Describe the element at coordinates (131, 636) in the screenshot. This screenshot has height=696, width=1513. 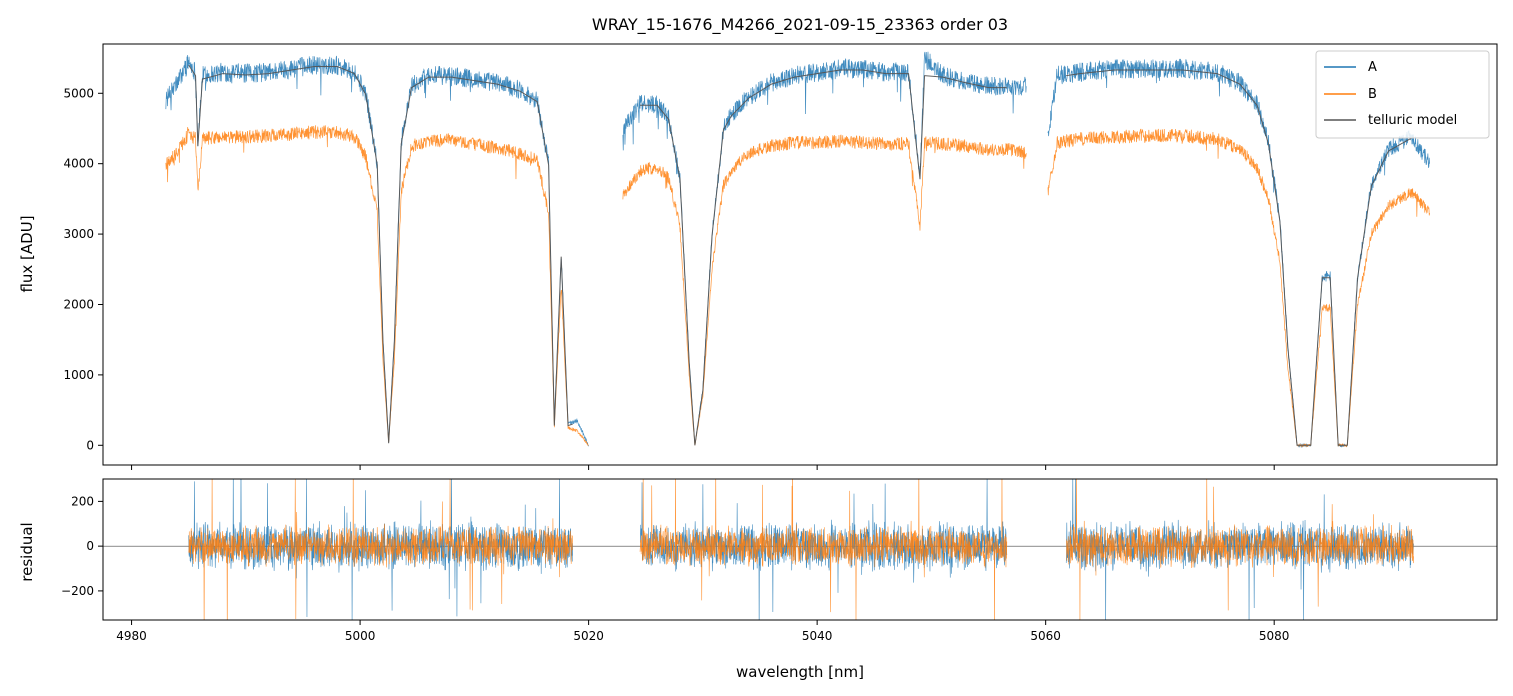
I see `x-tick-label: 4980` at that location.